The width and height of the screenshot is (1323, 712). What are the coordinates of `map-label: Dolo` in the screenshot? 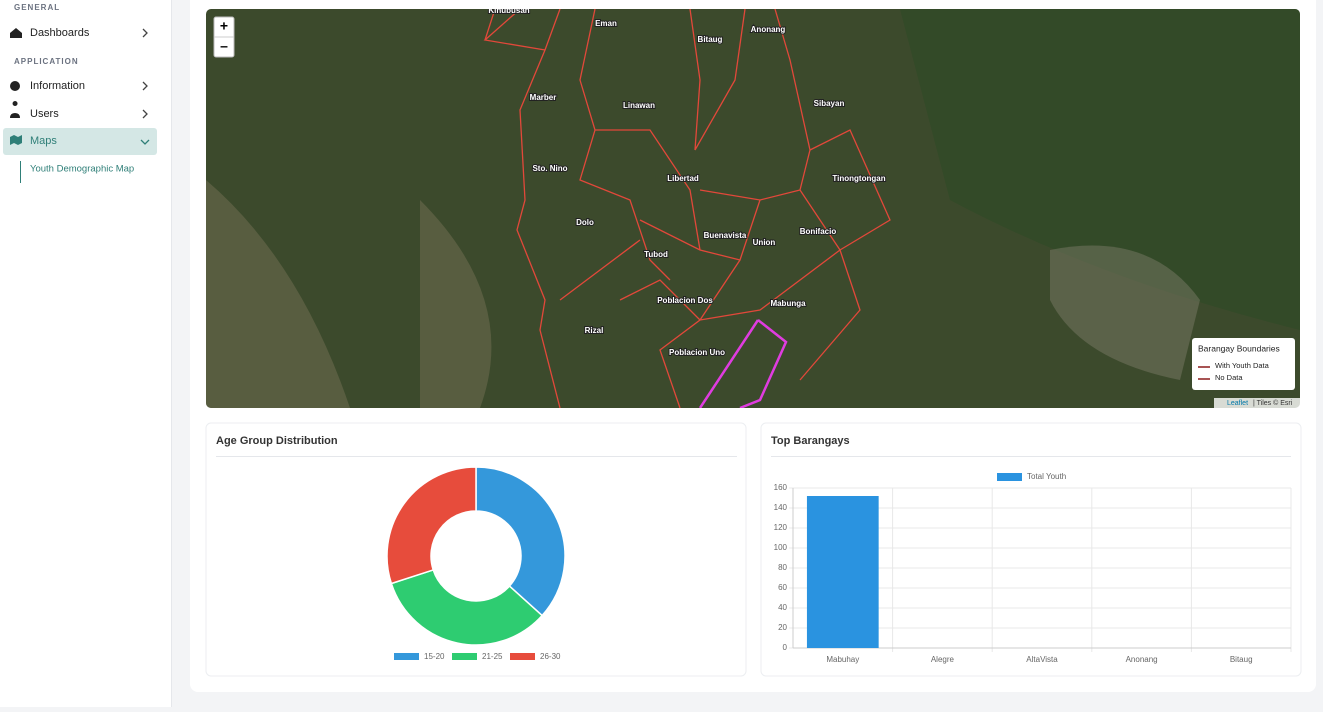 It's located at (585, 222).